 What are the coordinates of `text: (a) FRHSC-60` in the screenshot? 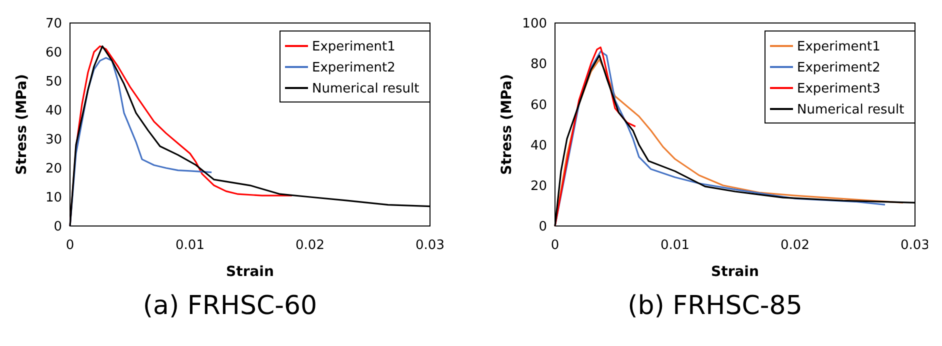 It's located at (230, 306).